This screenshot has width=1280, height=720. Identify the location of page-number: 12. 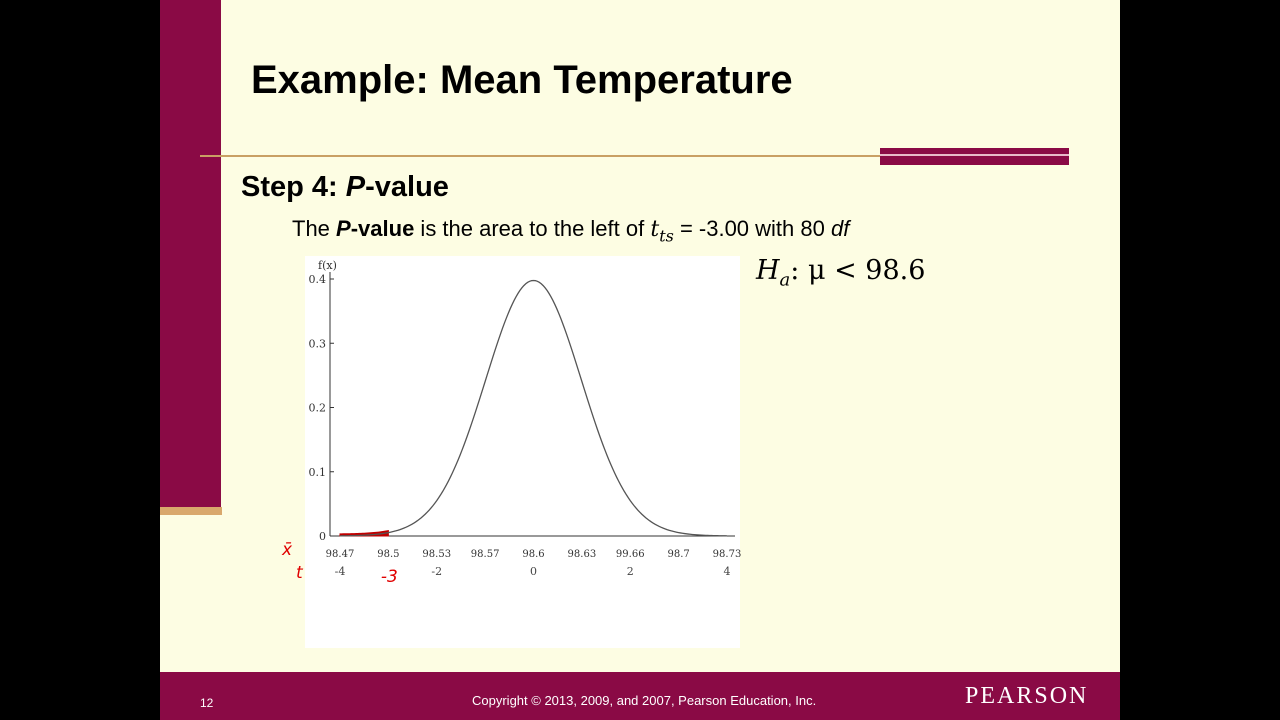
(207, 703).